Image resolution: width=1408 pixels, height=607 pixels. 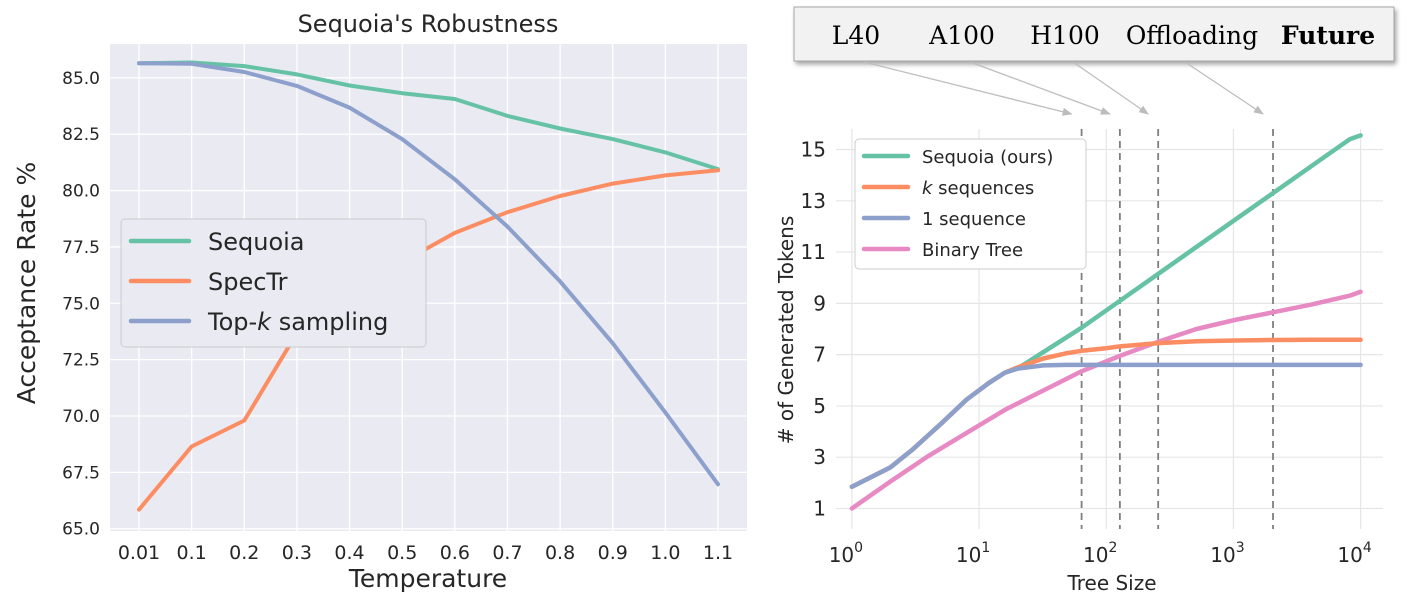 I want to click on legend-label: SpecTr, so click(x=248, y=282).